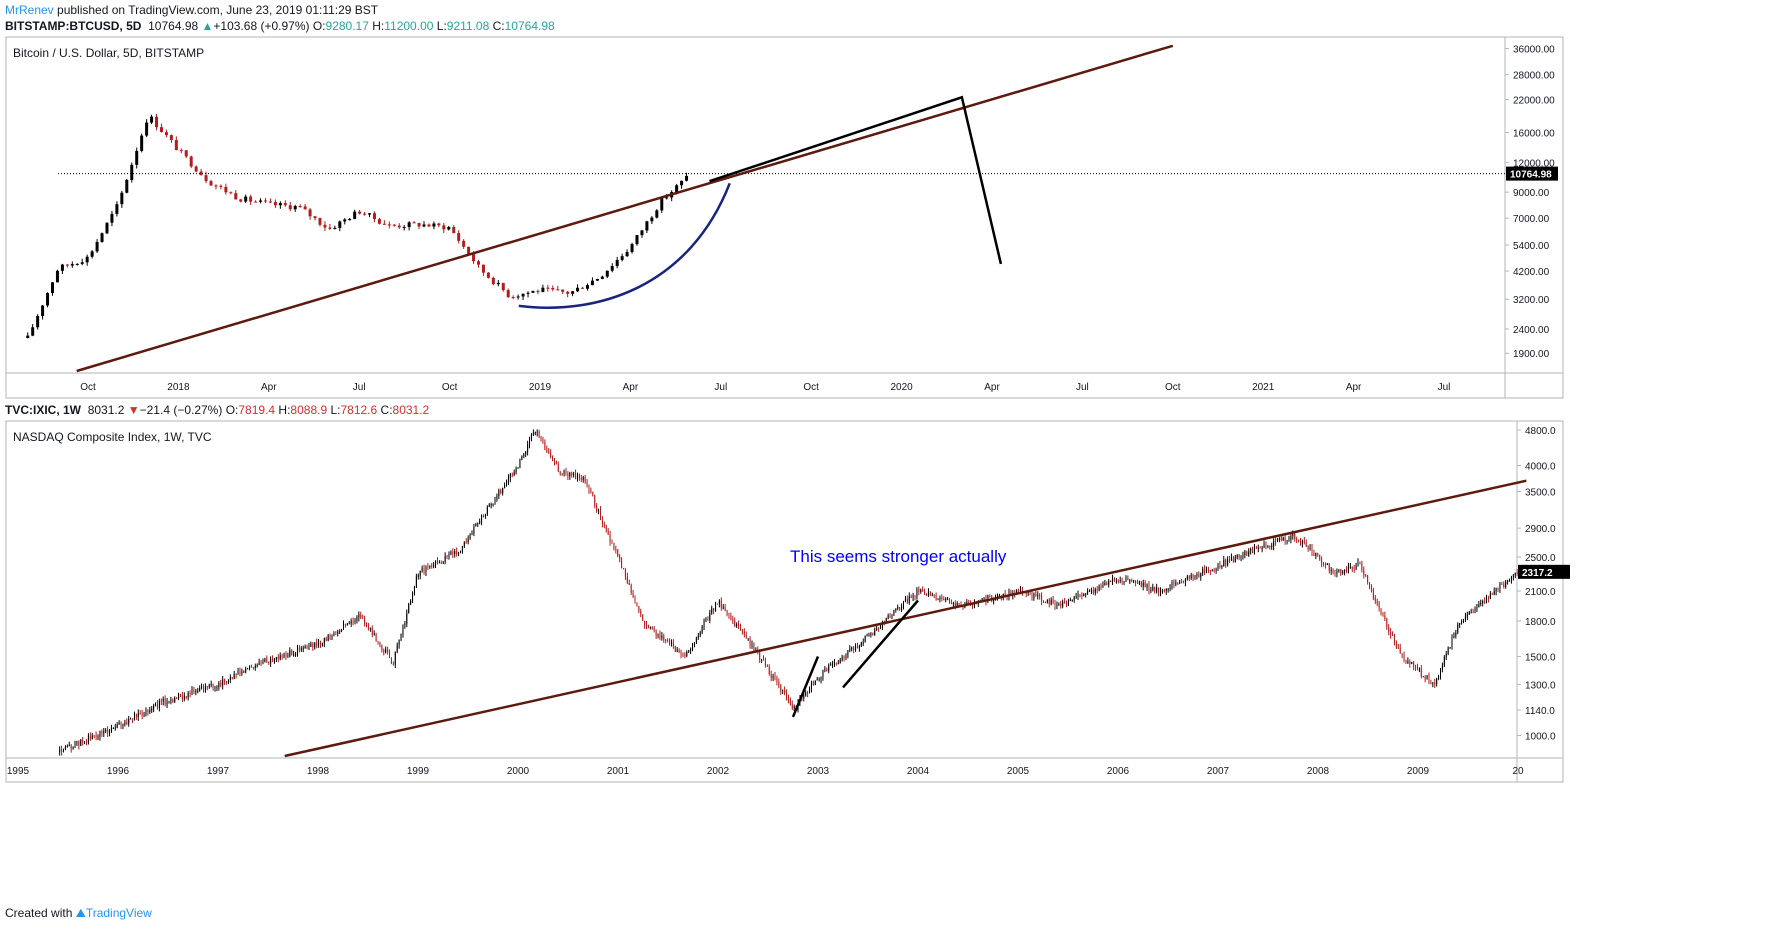 The image size is (1788, 927). Describe the element at coordinates (378, 26) in the screenshot. I see `top-h-label: H:` at that location.